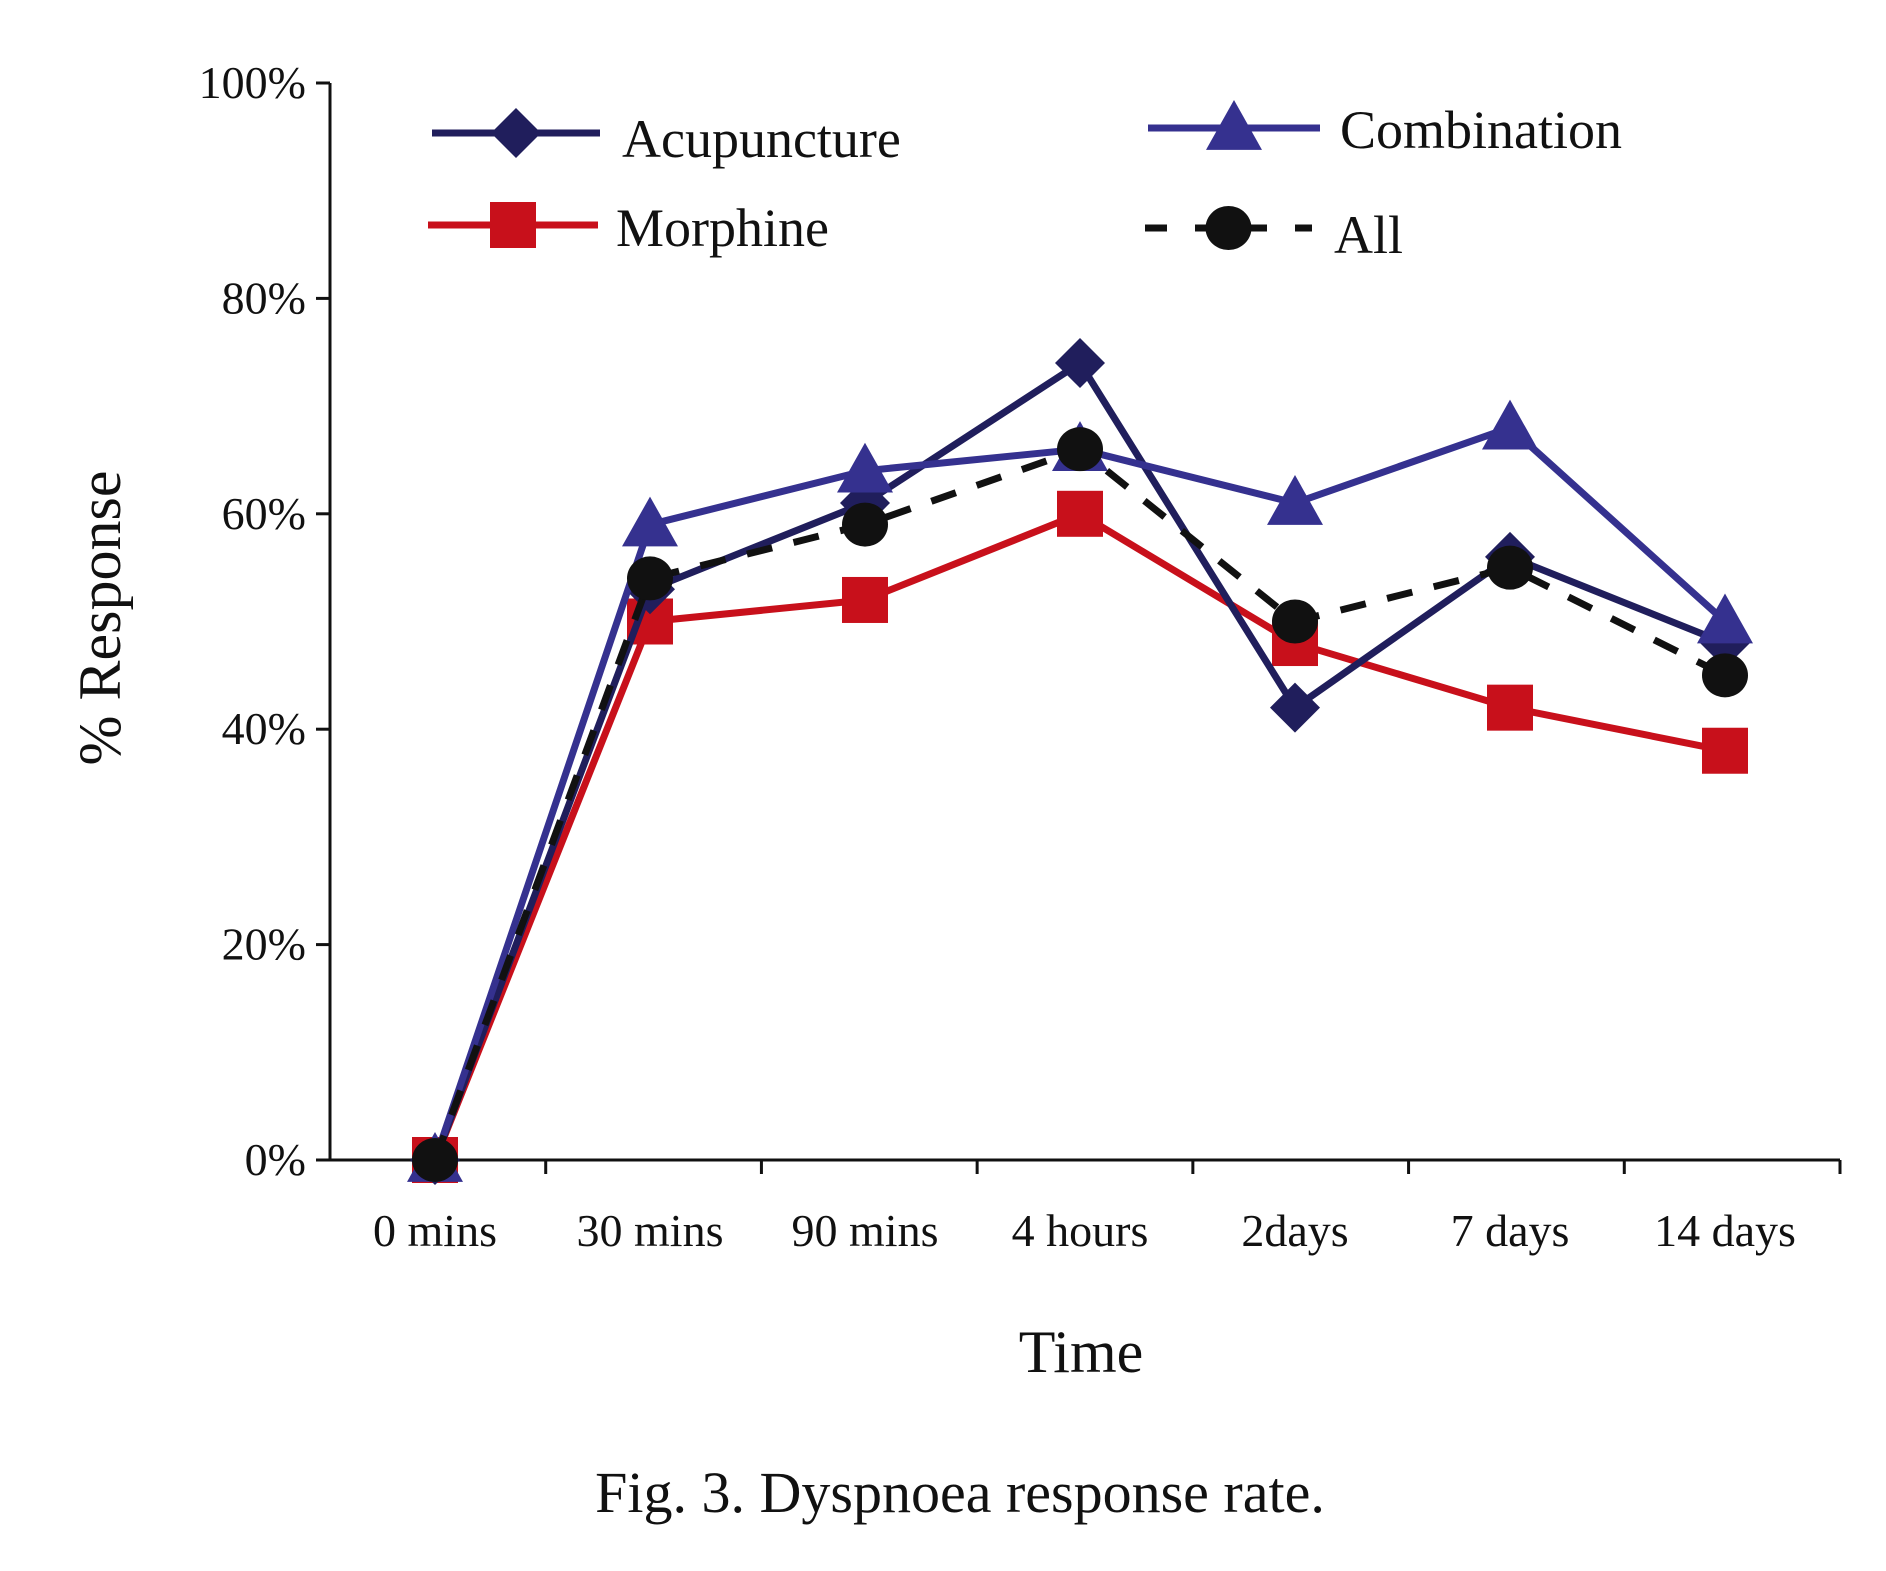  I want to click on x-tick-label: 7 days, so click(1510, 1230).